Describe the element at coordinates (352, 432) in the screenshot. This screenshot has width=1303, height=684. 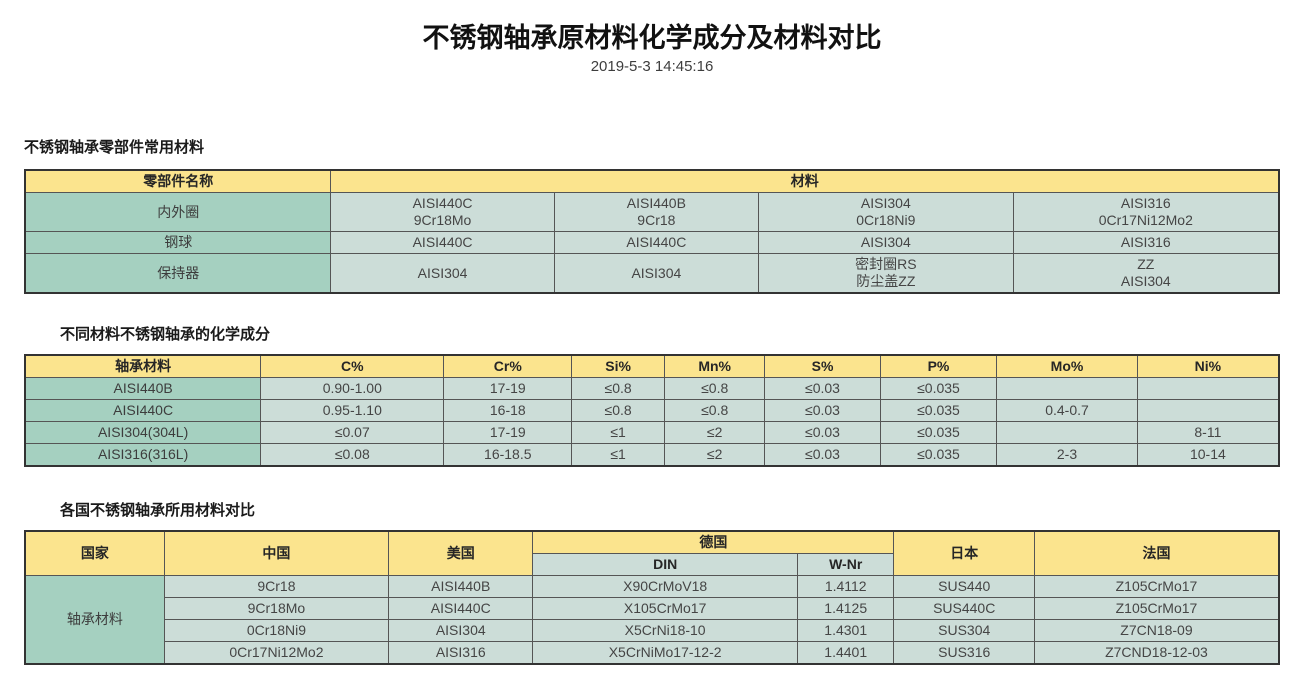
I see `table-cell: ≤0.07` at that location.